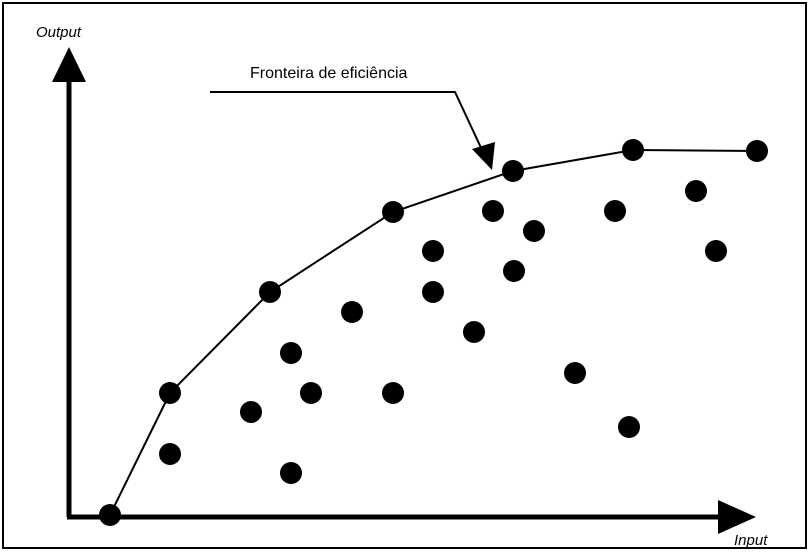 Image resolution: width=810 pixels, height=552 pixels. What do you see at coordinates (59, 32) in the screenshot?
I see `y-axis-label: Output` at bounding box center [59, 32].